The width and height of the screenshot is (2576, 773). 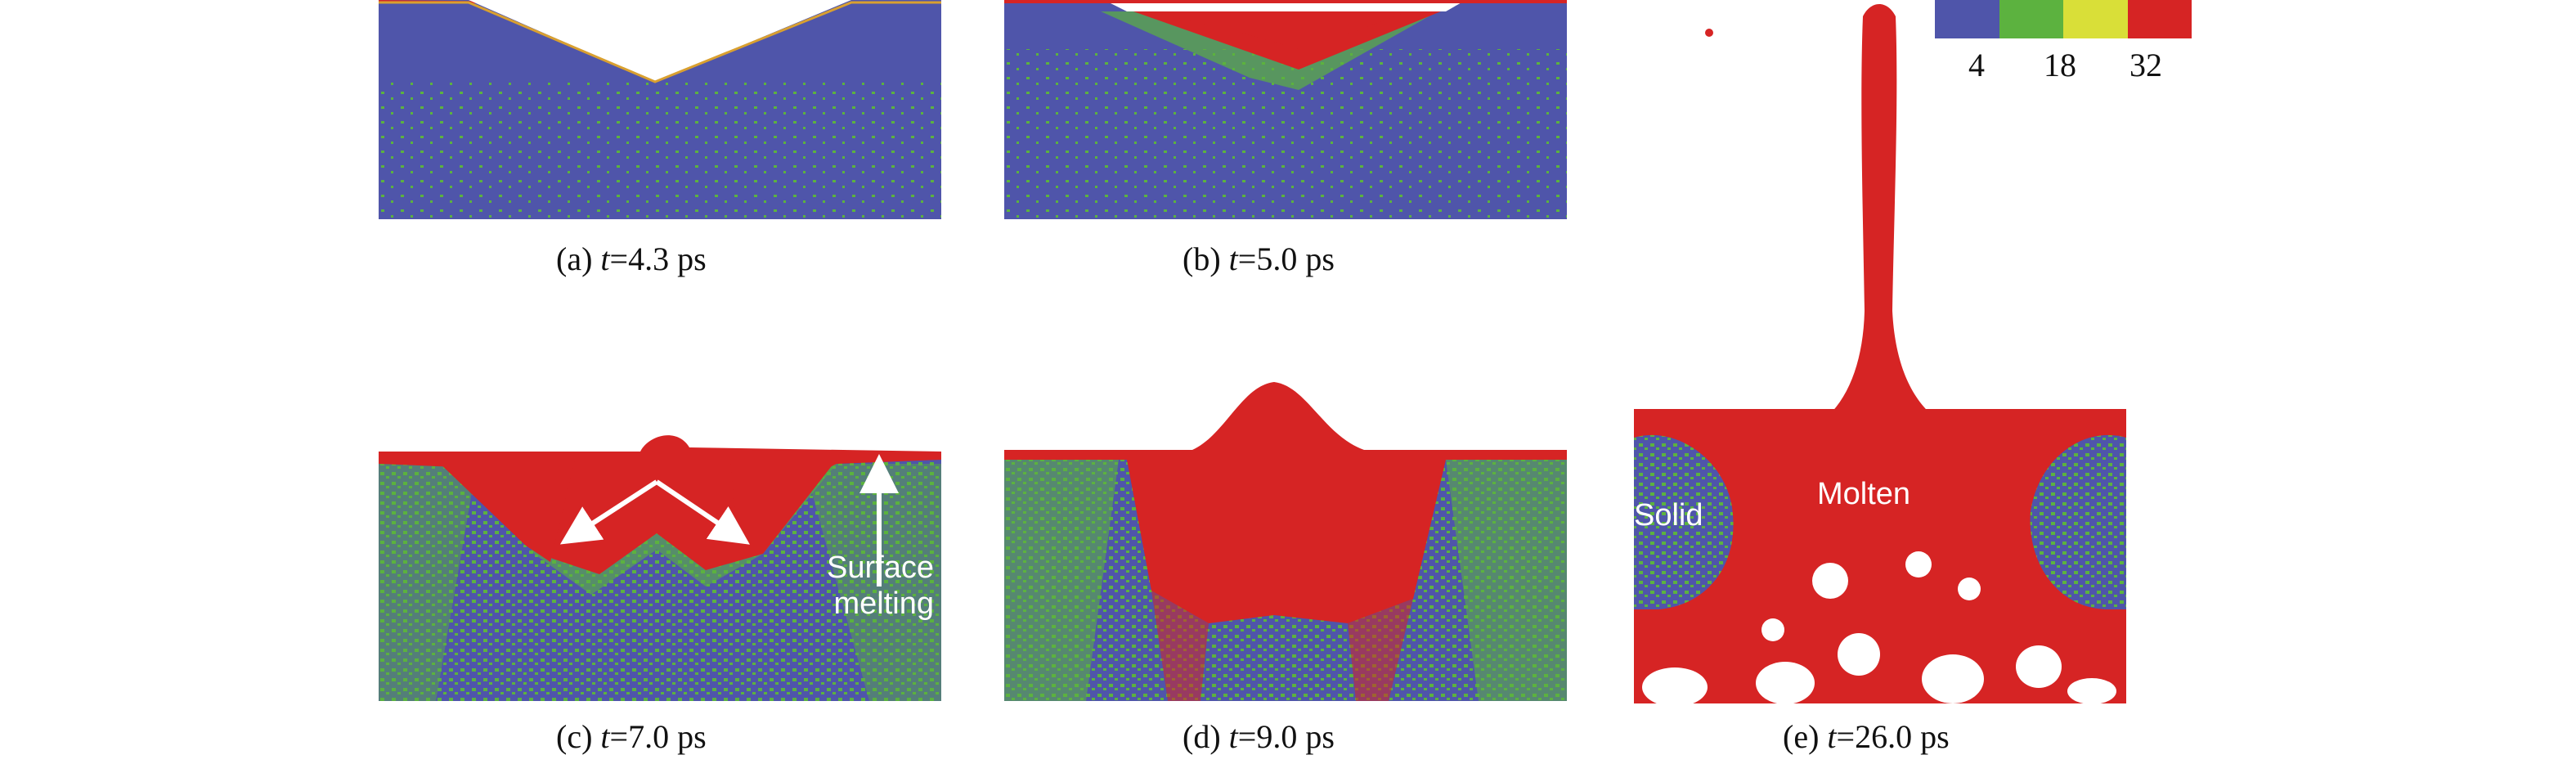 I want to click on legend-tick-label: 4, so click(x=1976, y=65).